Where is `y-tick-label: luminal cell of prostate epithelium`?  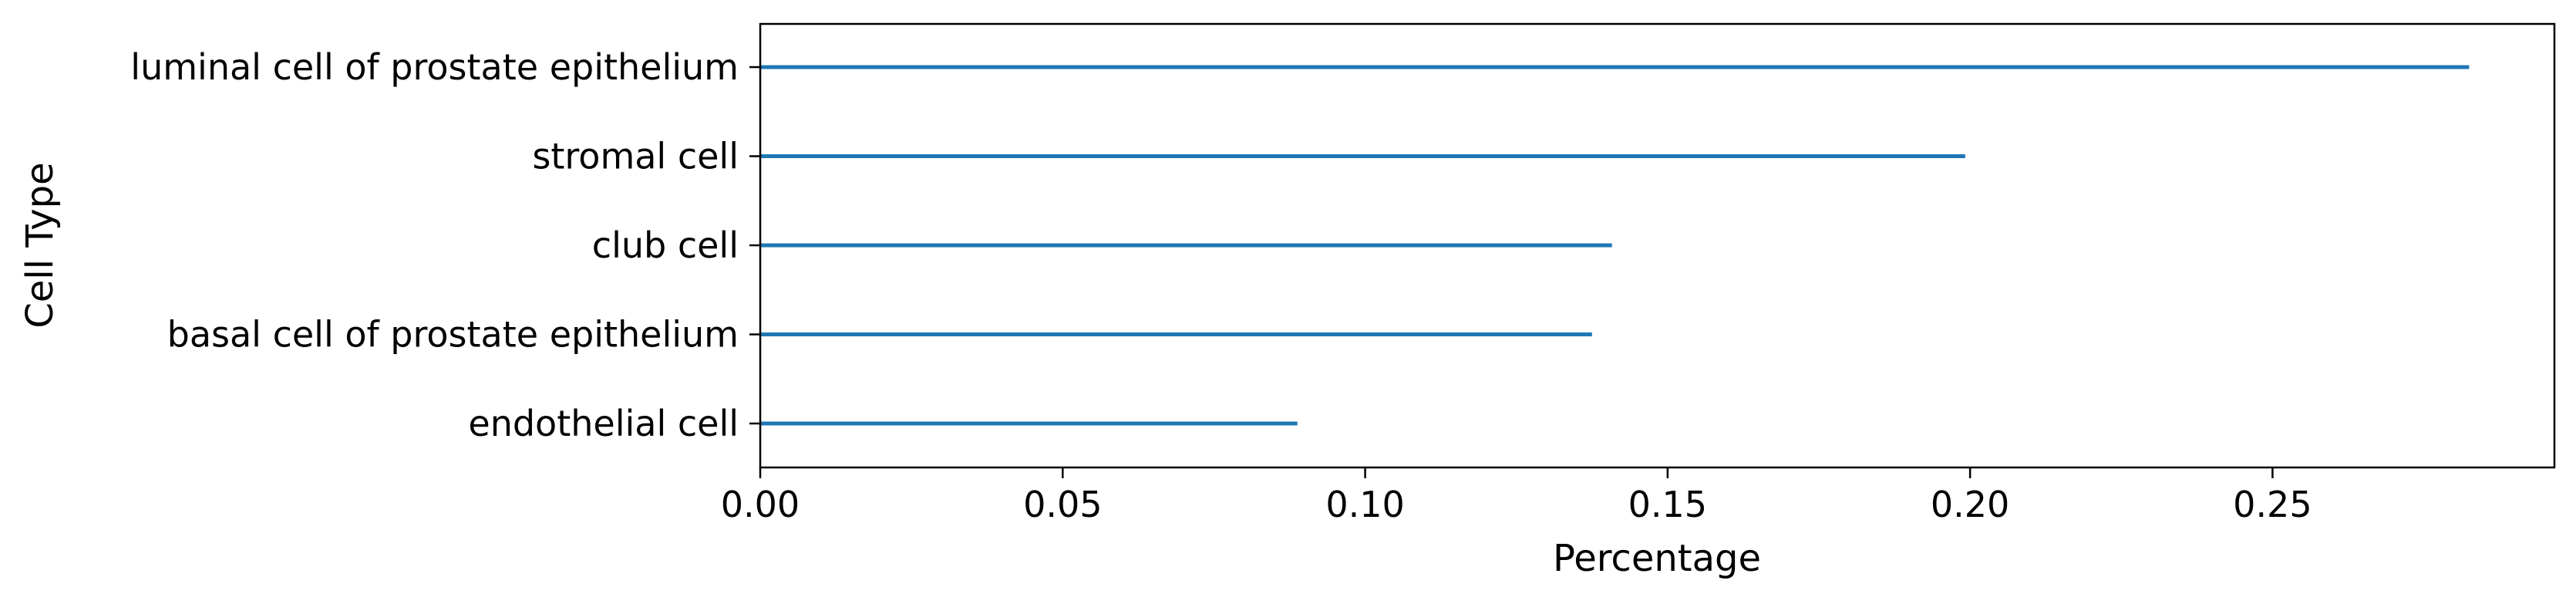 y-tick-label: luminal cell of prostate epithelium is located at coordinates (434, 67).